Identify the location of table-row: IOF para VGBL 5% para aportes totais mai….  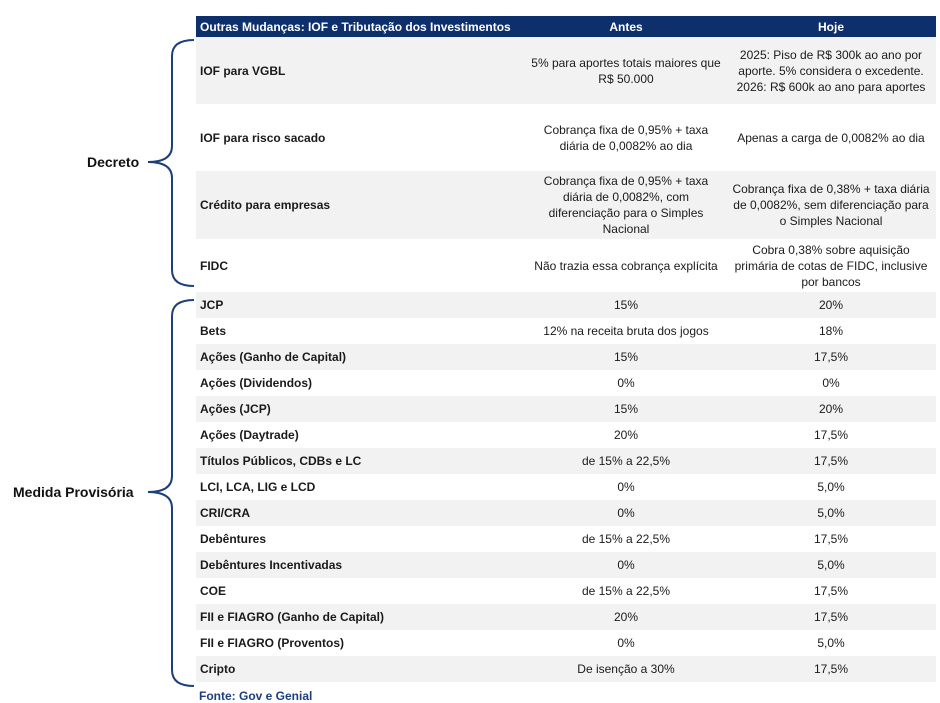
(566, 70).